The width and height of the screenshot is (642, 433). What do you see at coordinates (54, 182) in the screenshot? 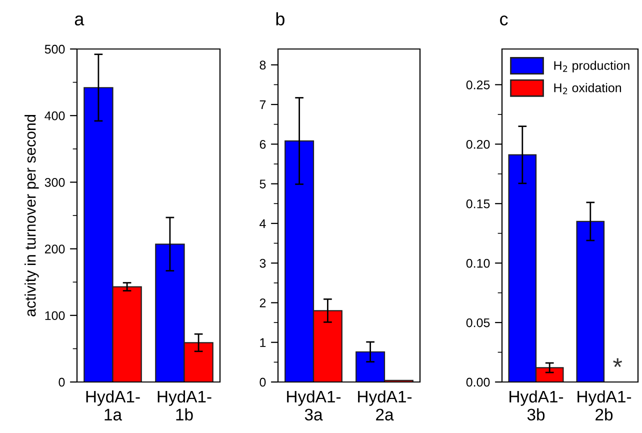
I see `y-tick-label: 300` at bounding box center [54, 182].